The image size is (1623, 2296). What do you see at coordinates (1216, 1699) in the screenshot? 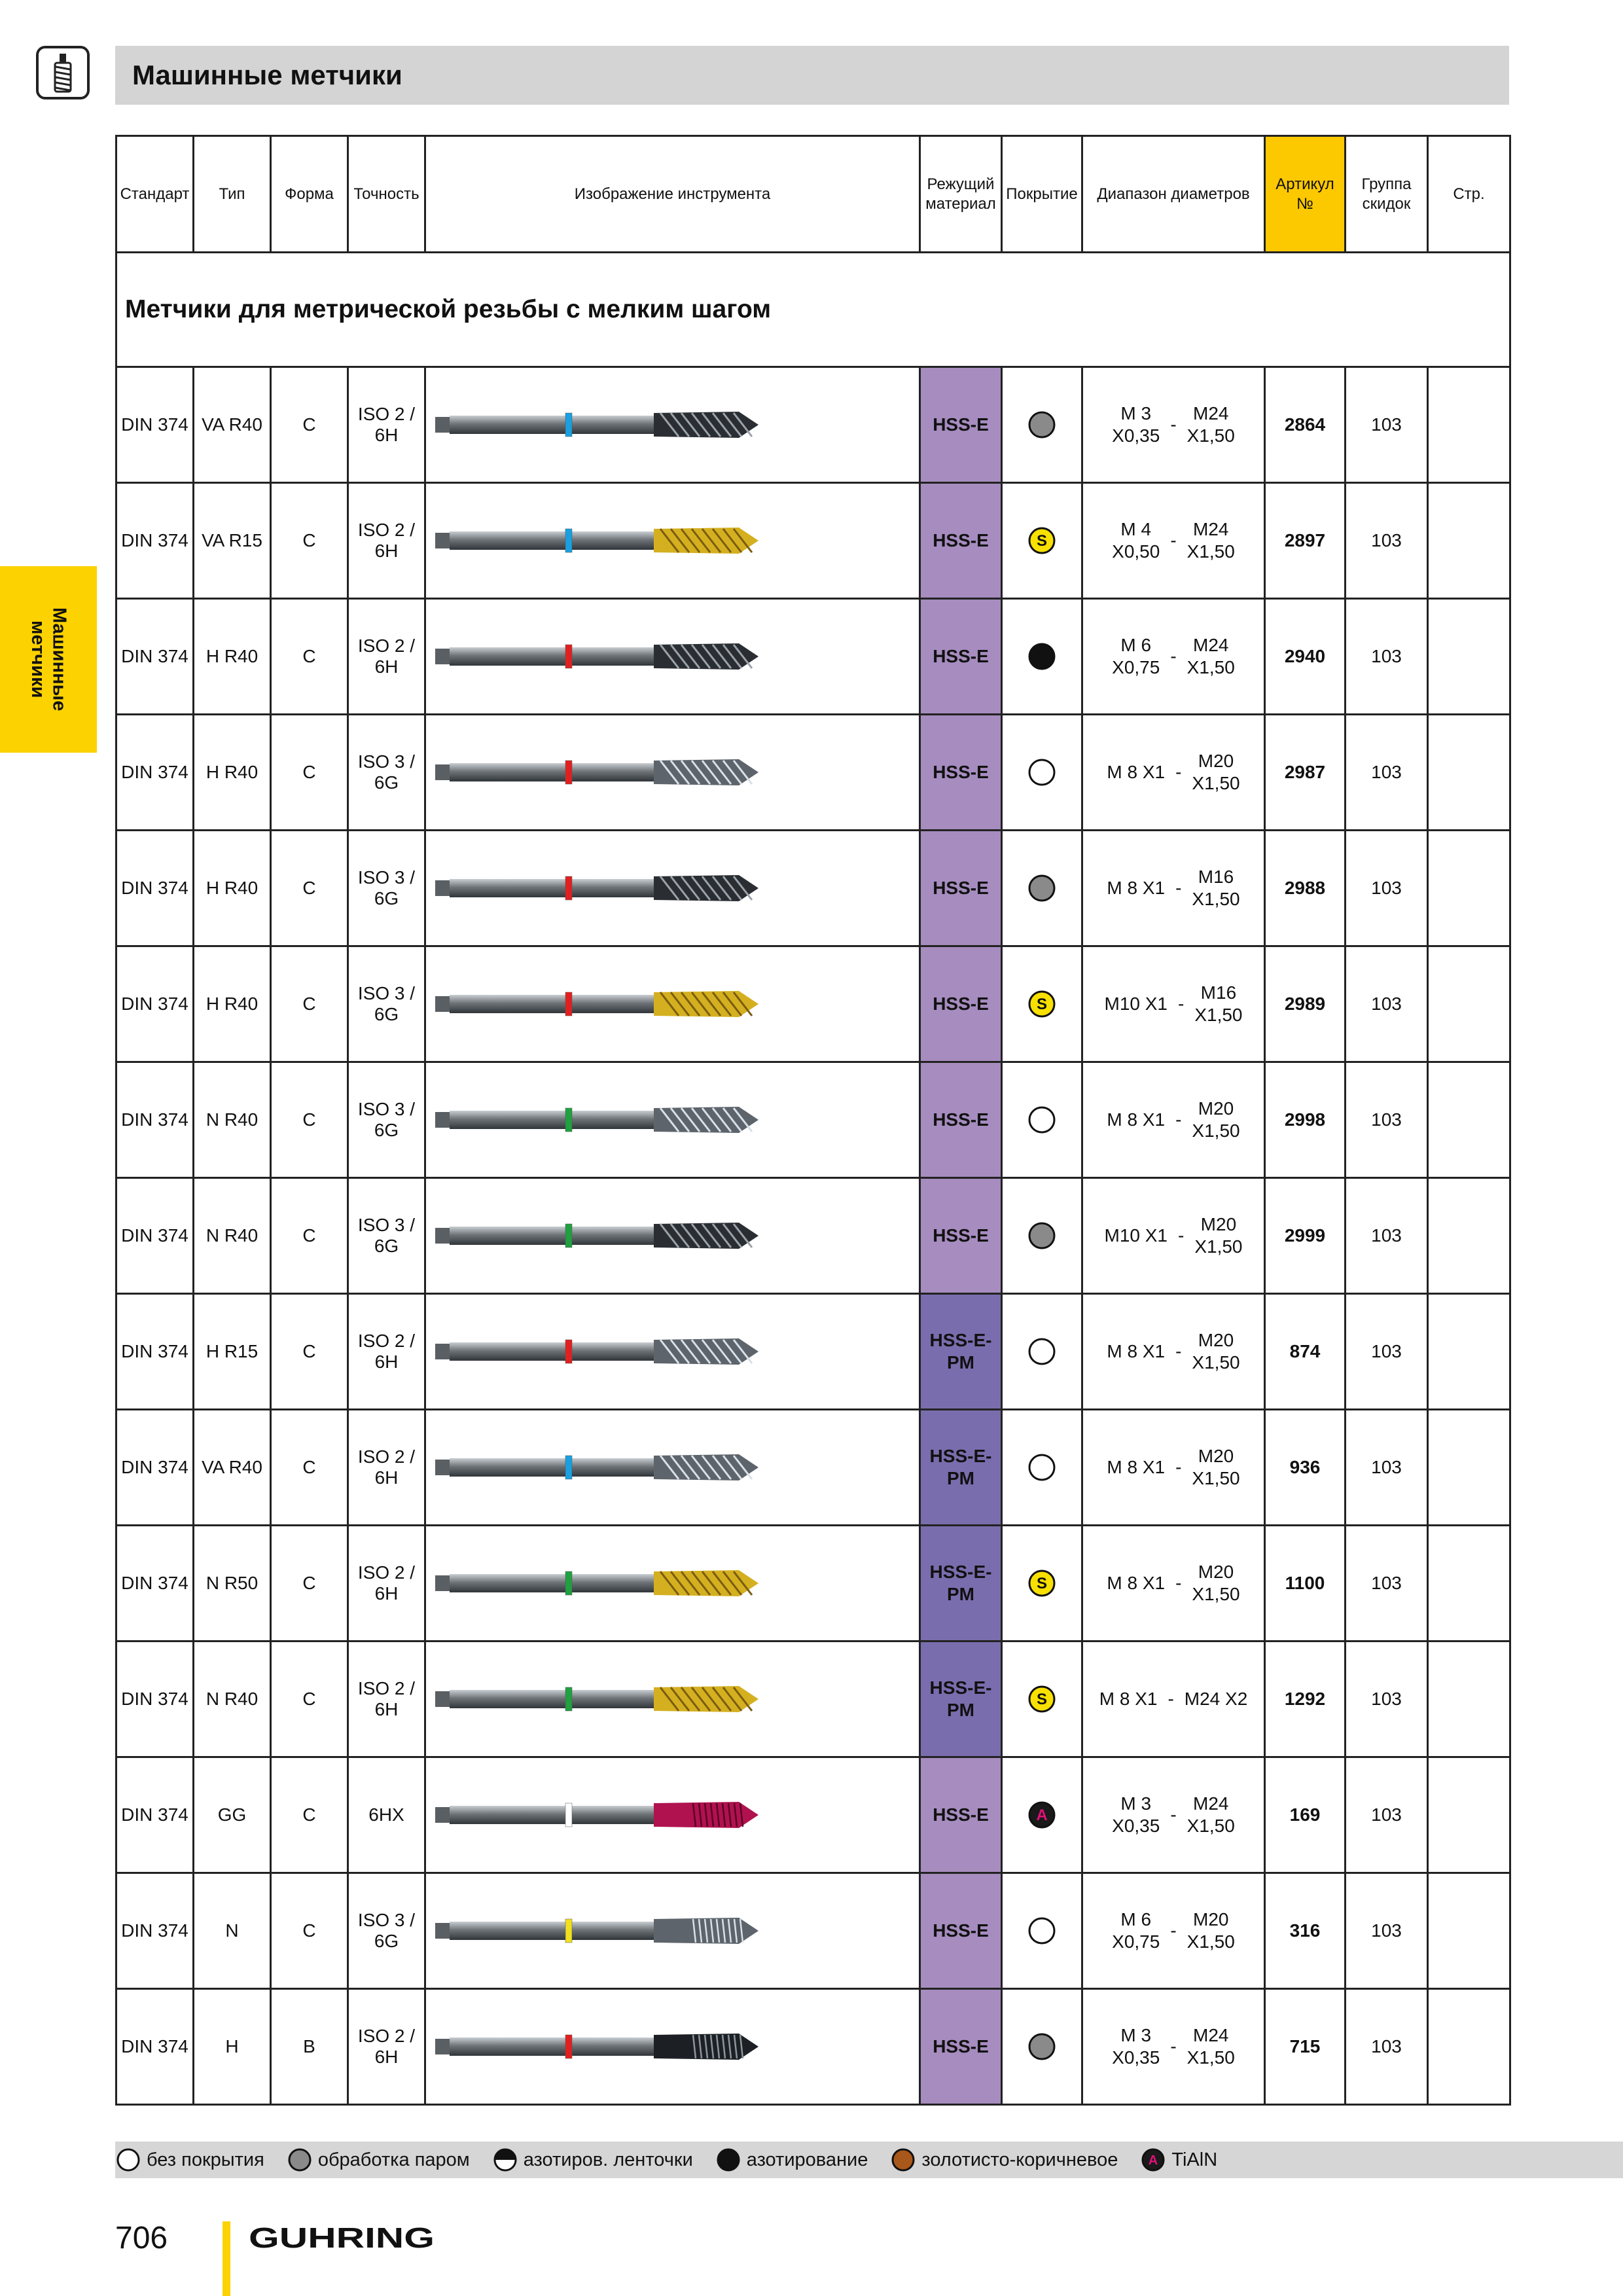
I see `range-to: M24 X2` at bounding box center [1216, 1699].